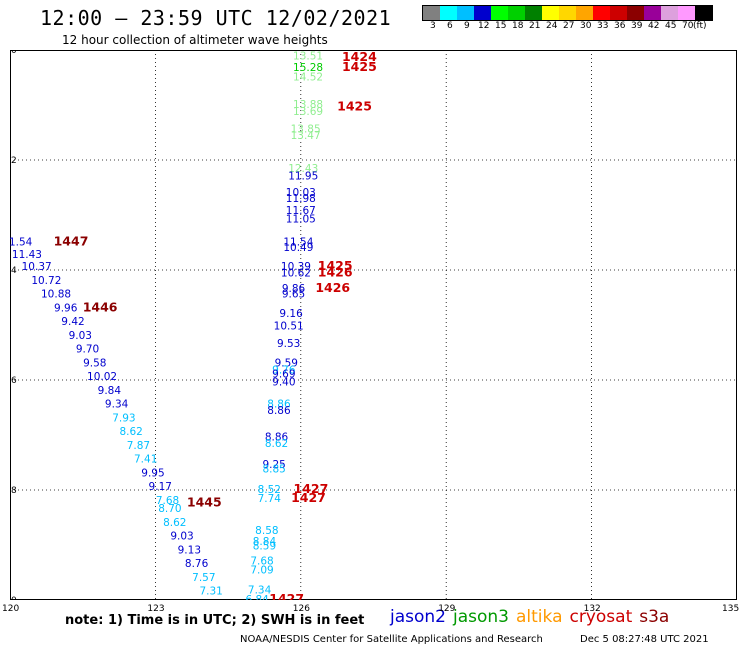 This screenshot has width=740, height=650. I want to click on satellite-legend: jason2 jason3 altika cryosat s3a, so click(533, 617).